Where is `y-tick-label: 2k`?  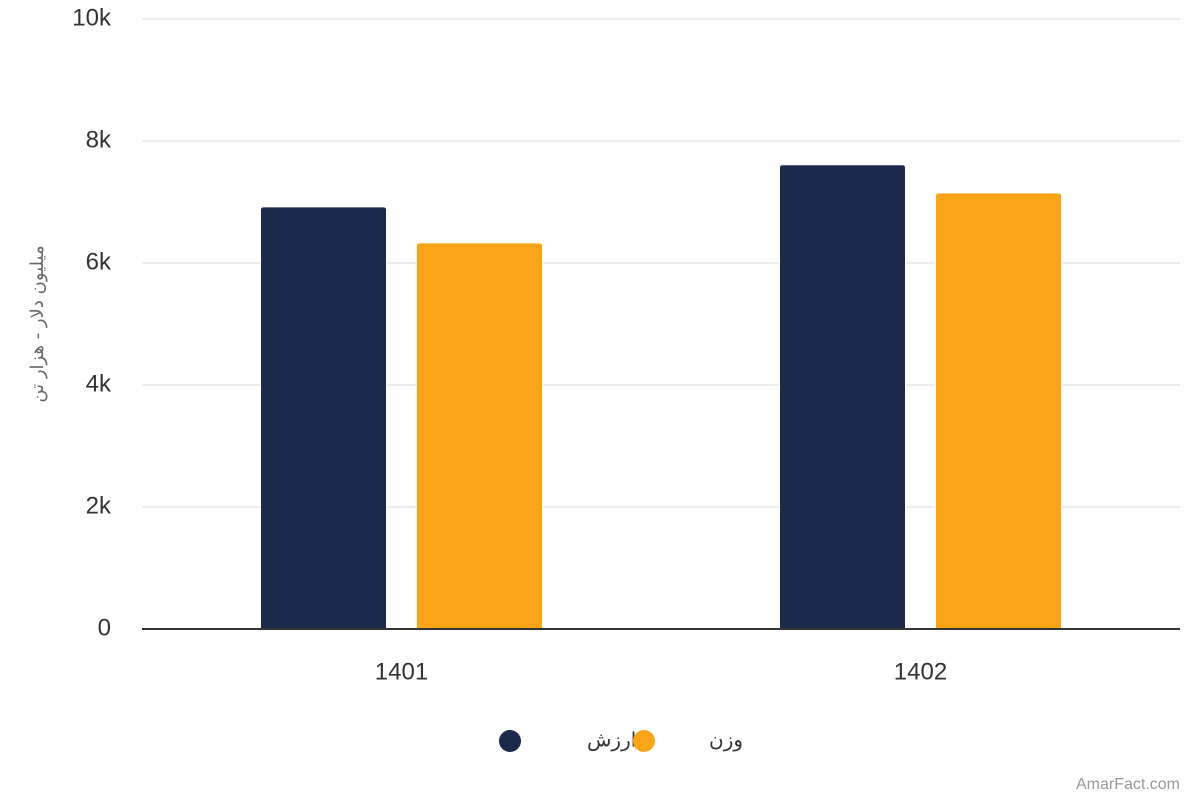 y-tick-label: 2k is located at coordinates (99, 505).